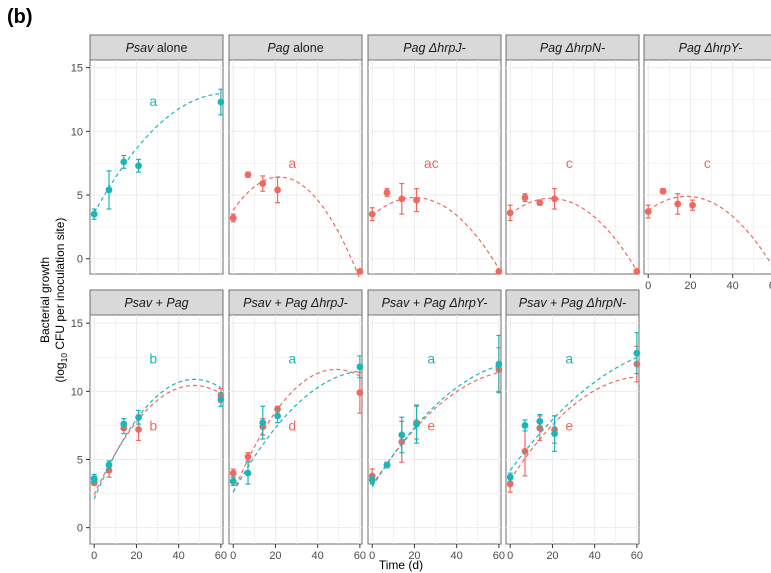 The image size is (771, 573). Describe the element at coordinates (569, 163) in the screenshot. I see `significance-letter: c` at that location.